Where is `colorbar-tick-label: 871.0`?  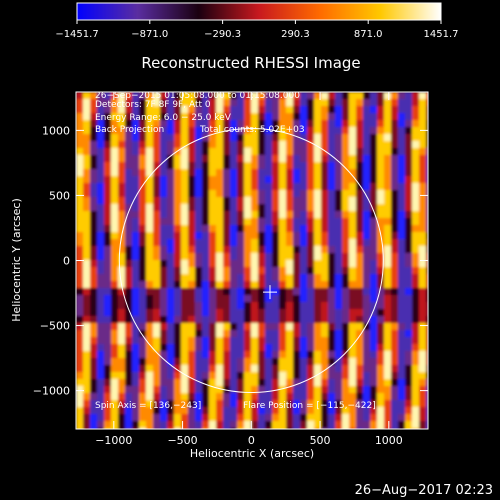 colorbar-tick-label: 871.0 is located at coordinates (368, 34).